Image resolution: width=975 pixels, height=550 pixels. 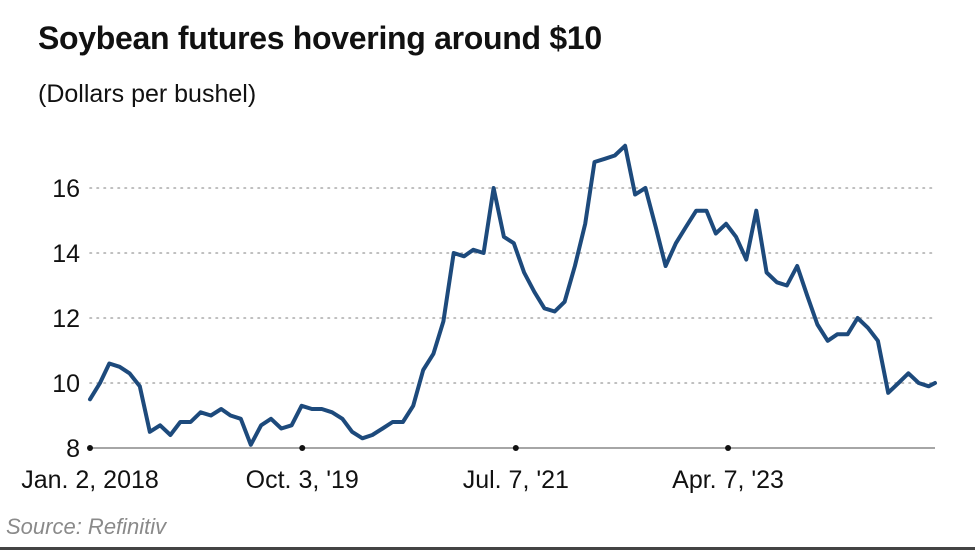 I want to click on bottom-border, so click(x=487, y=548).